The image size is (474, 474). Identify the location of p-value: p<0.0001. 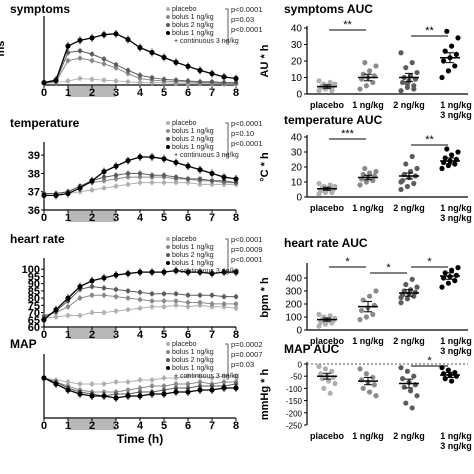
(247, 259).